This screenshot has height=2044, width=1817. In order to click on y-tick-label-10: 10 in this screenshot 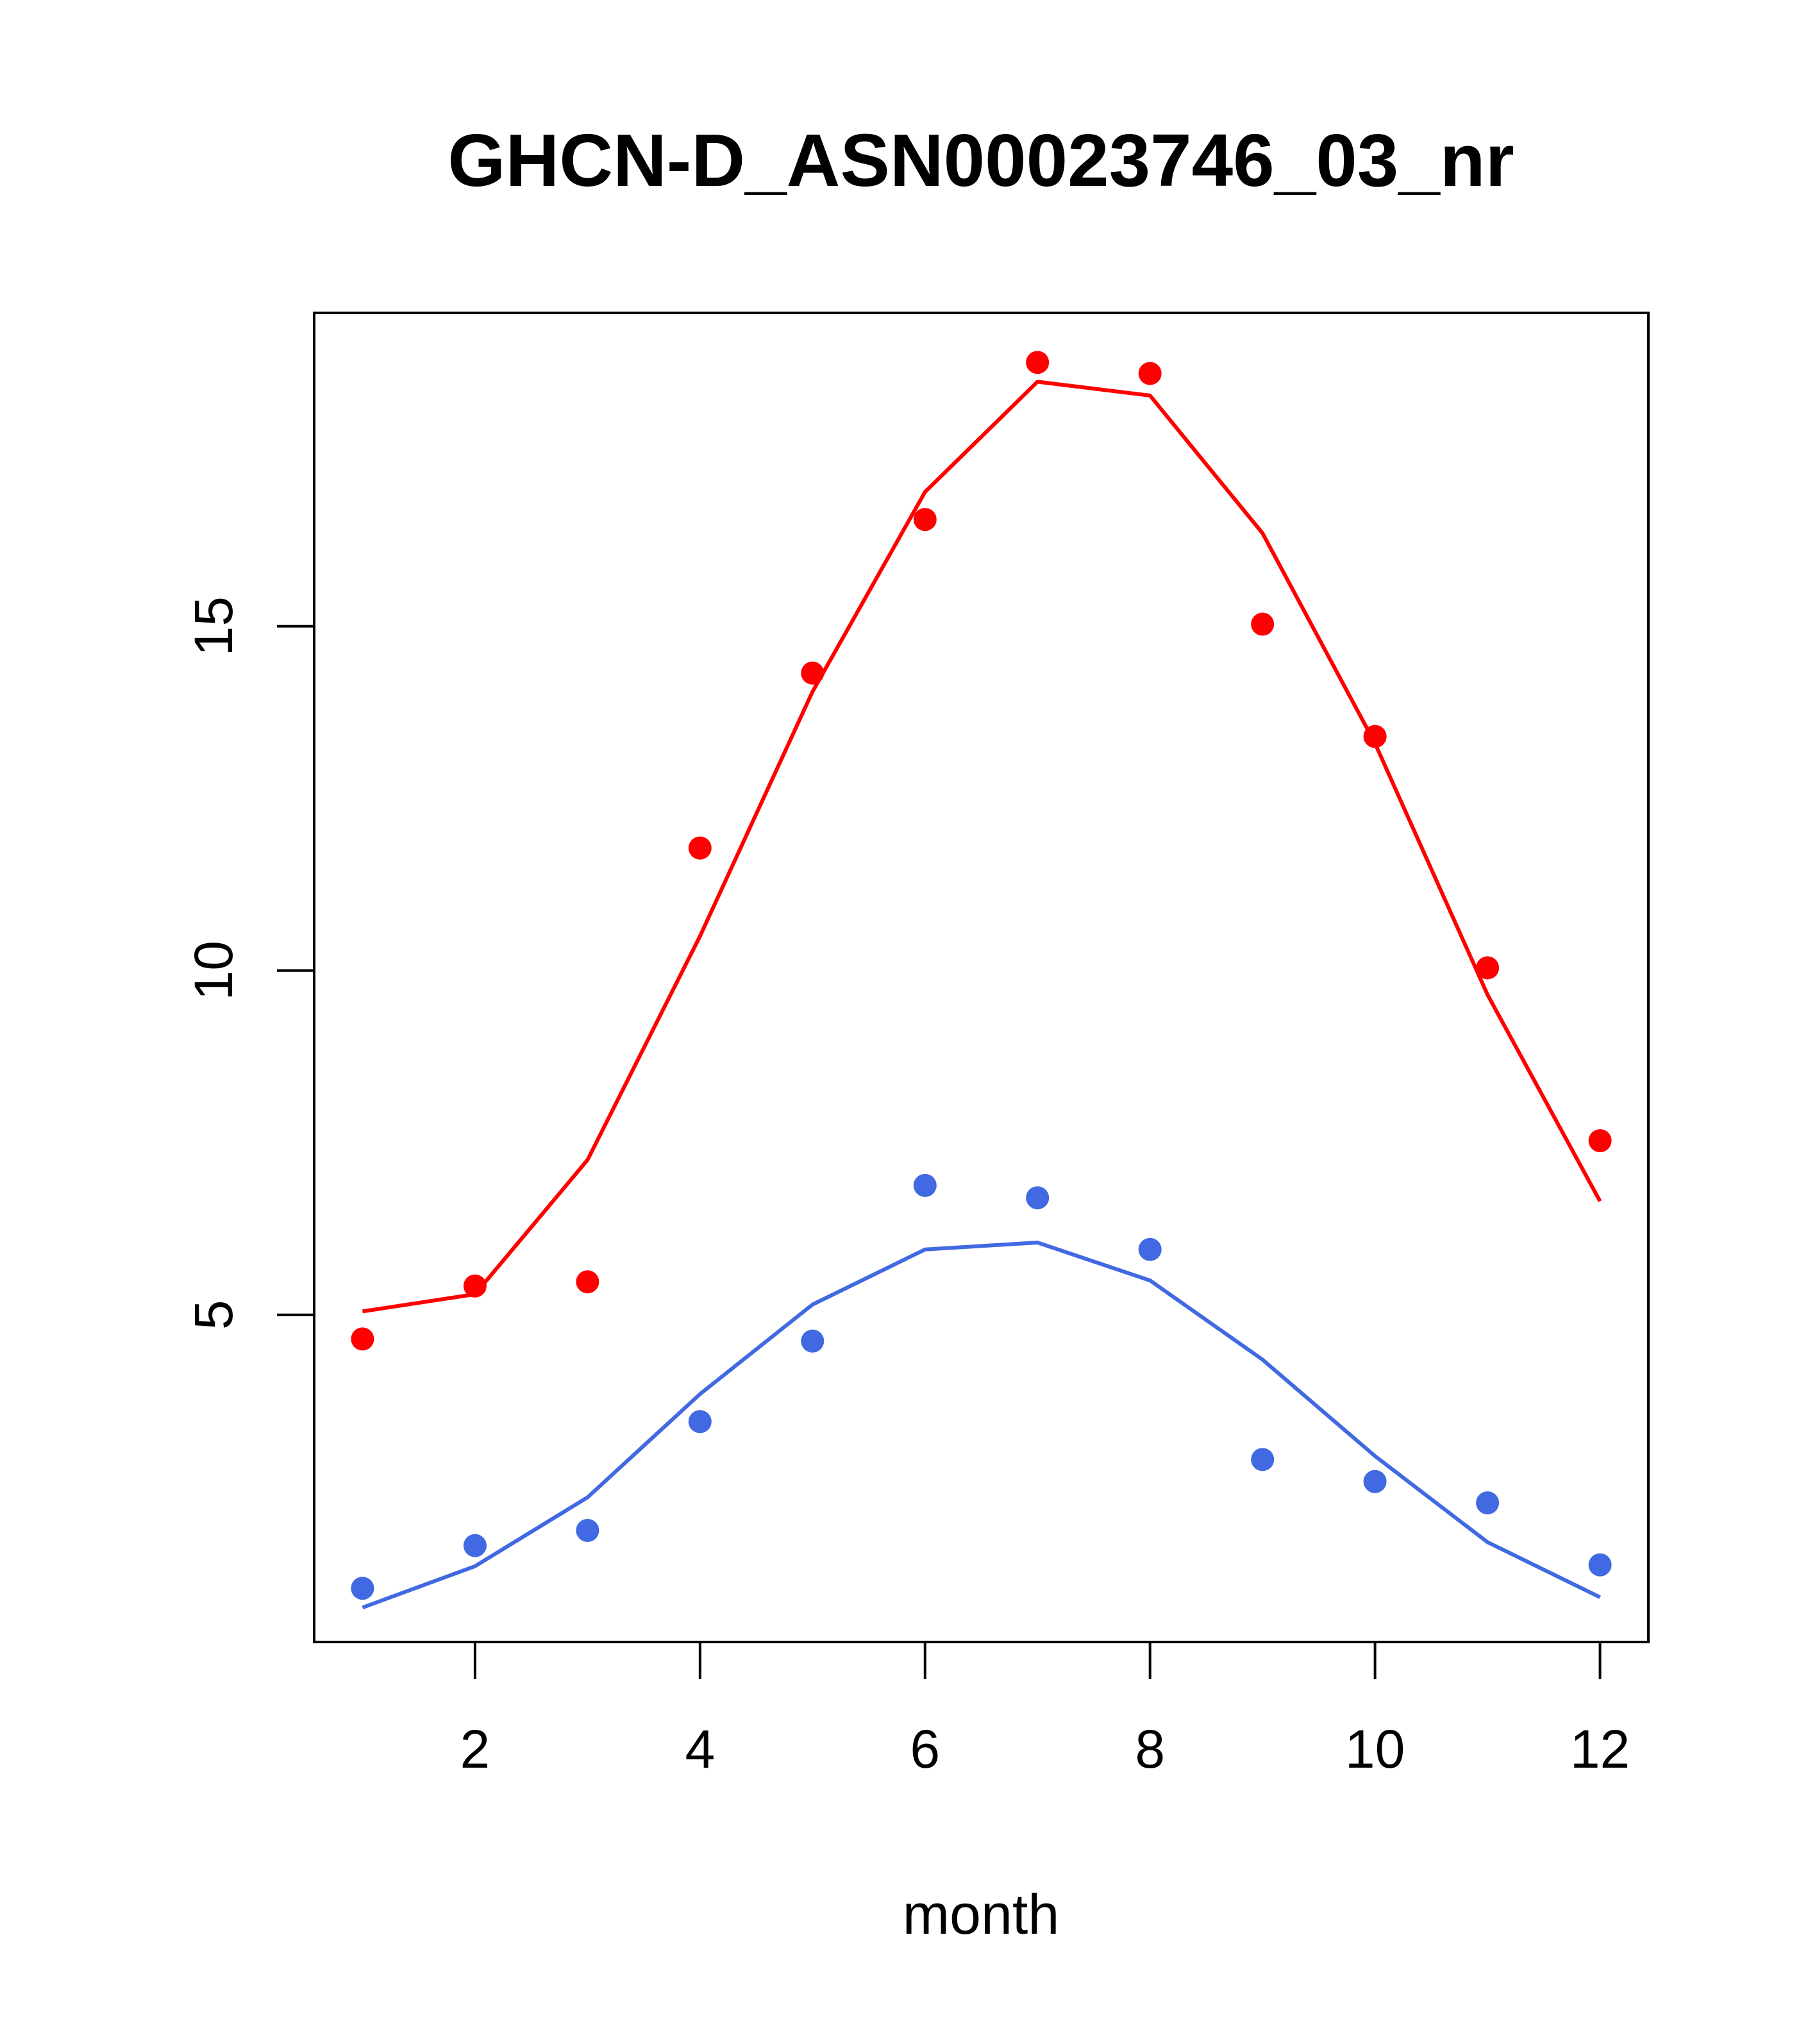, I will do `click(213, 971)`.